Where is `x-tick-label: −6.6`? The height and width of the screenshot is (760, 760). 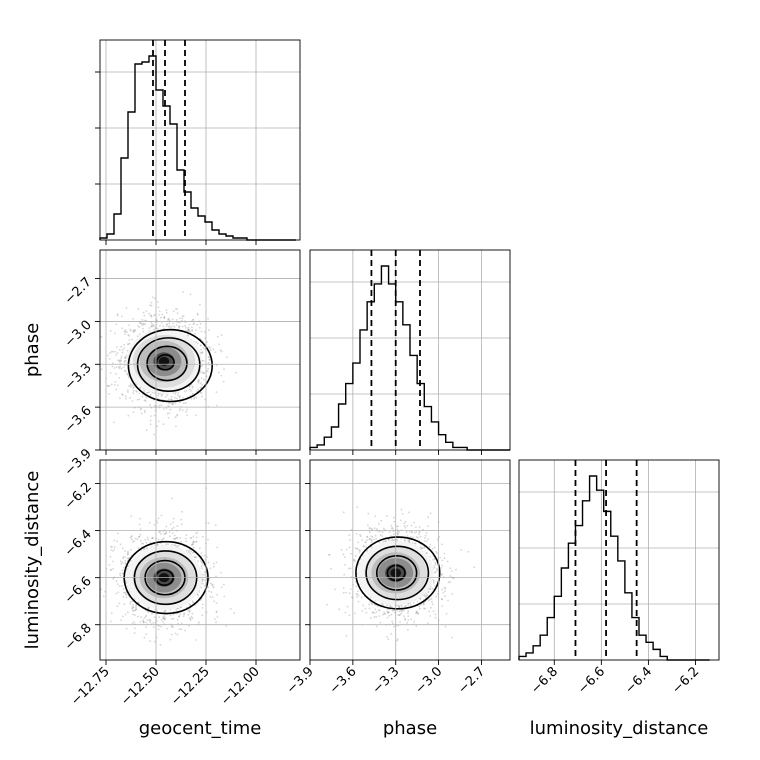 x-tick-label: −6.6 is located at coordinates (591, 680).